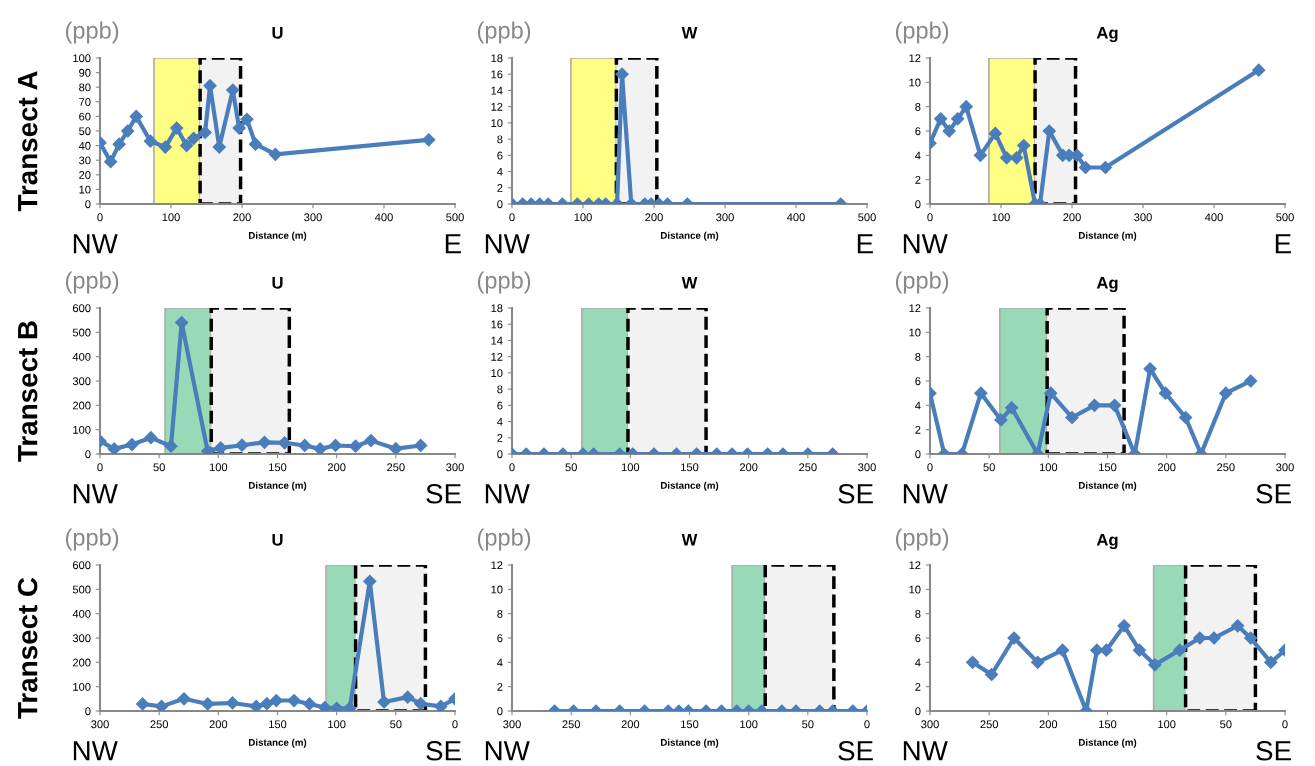  I want to click on y-tick-label: 100, so click(82, 58).